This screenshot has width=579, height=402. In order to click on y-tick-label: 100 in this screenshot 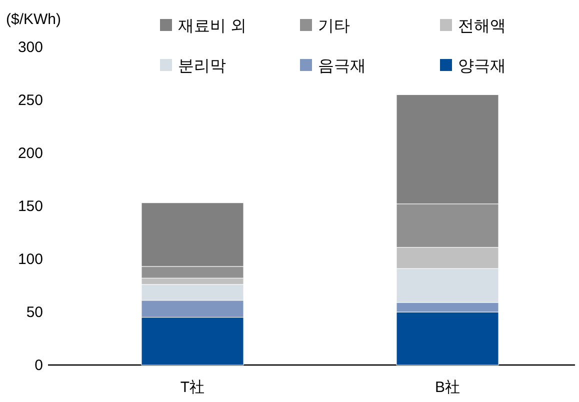, I will do `click(30, 259)`.